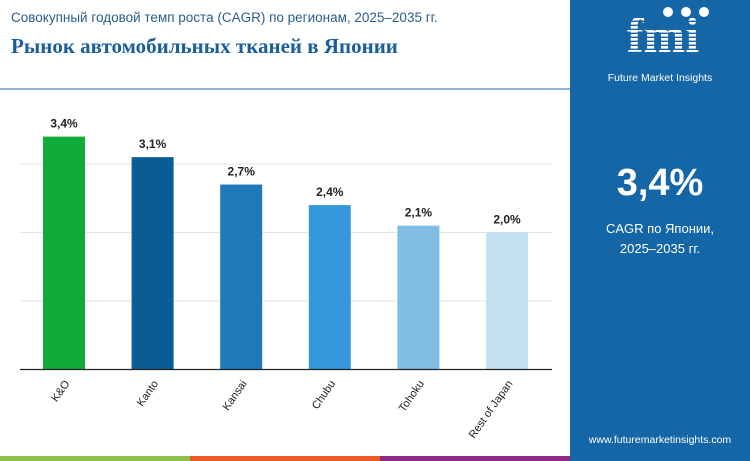 The height and width of the screenshot is (461, 750). Describe the element at coordinates (330, 192) in the screenshot. I see `data-label: 2,4%` at that location.